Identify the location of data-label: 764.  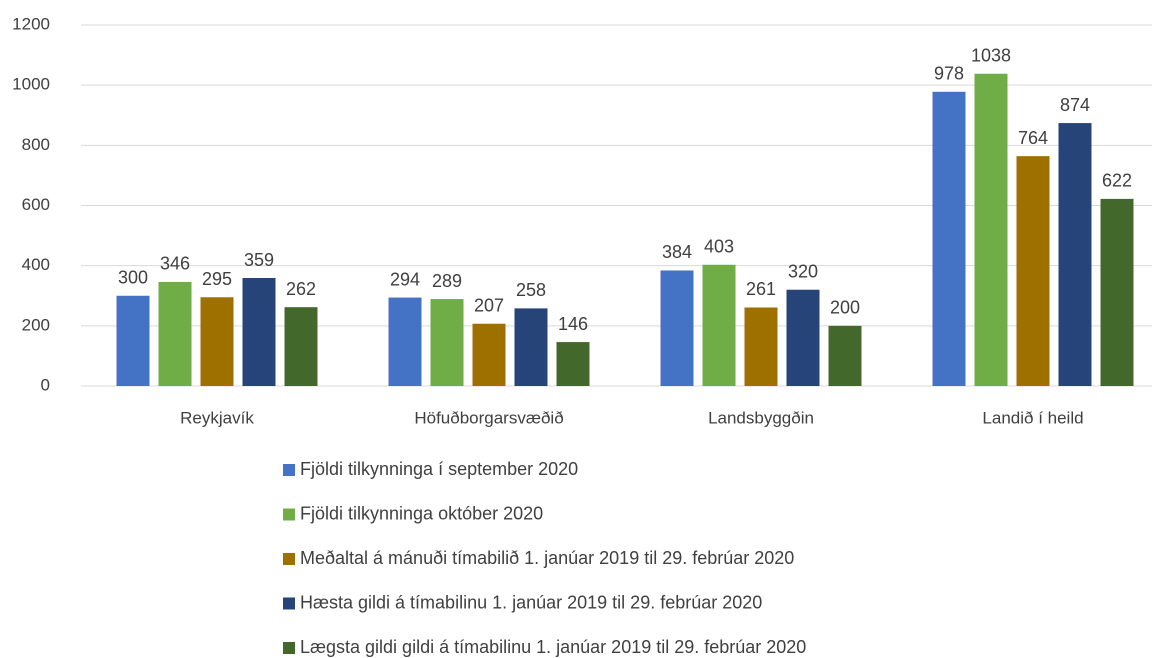
(1033, 138).